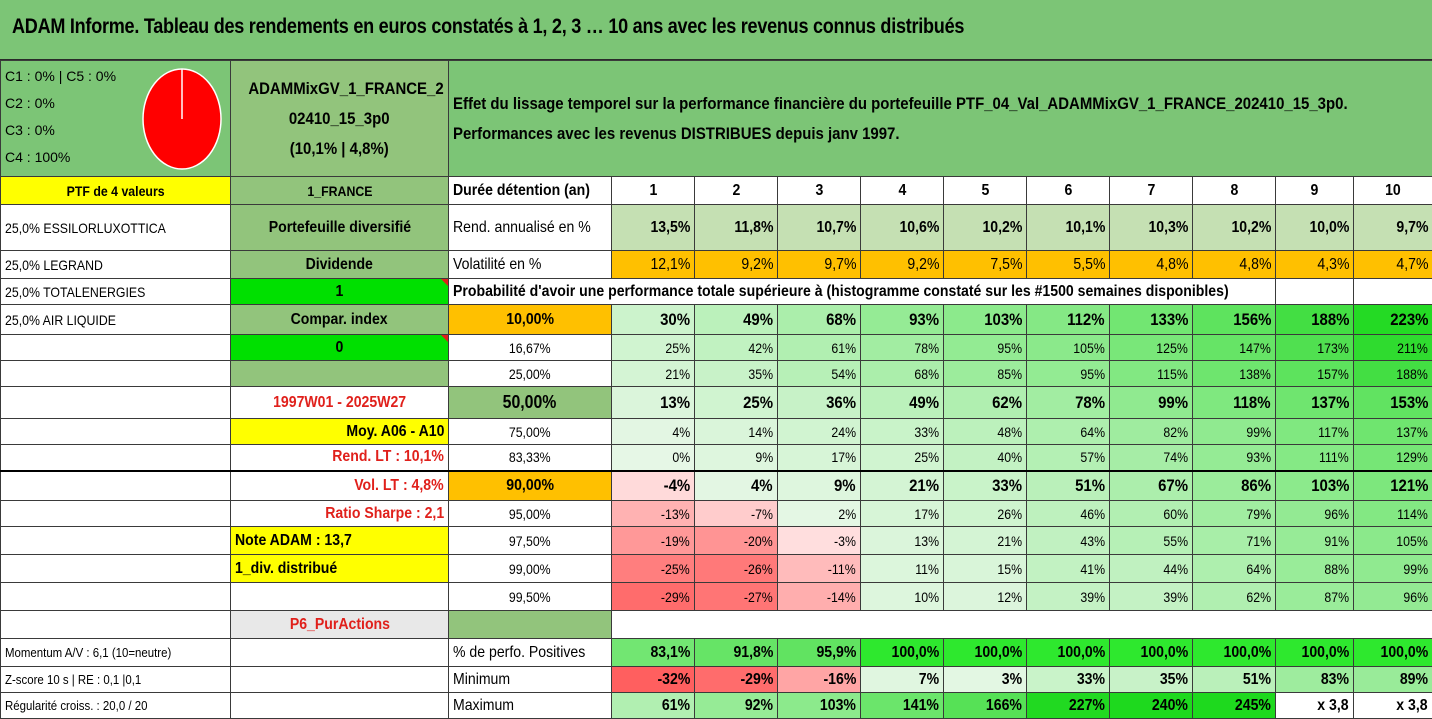 The width and height of the screenshot is (1432, 719). What do you see at coordinates (845, 541) in the screenshot?
I see `quantile-value-text: -3%` at bounding box center [845, 541].